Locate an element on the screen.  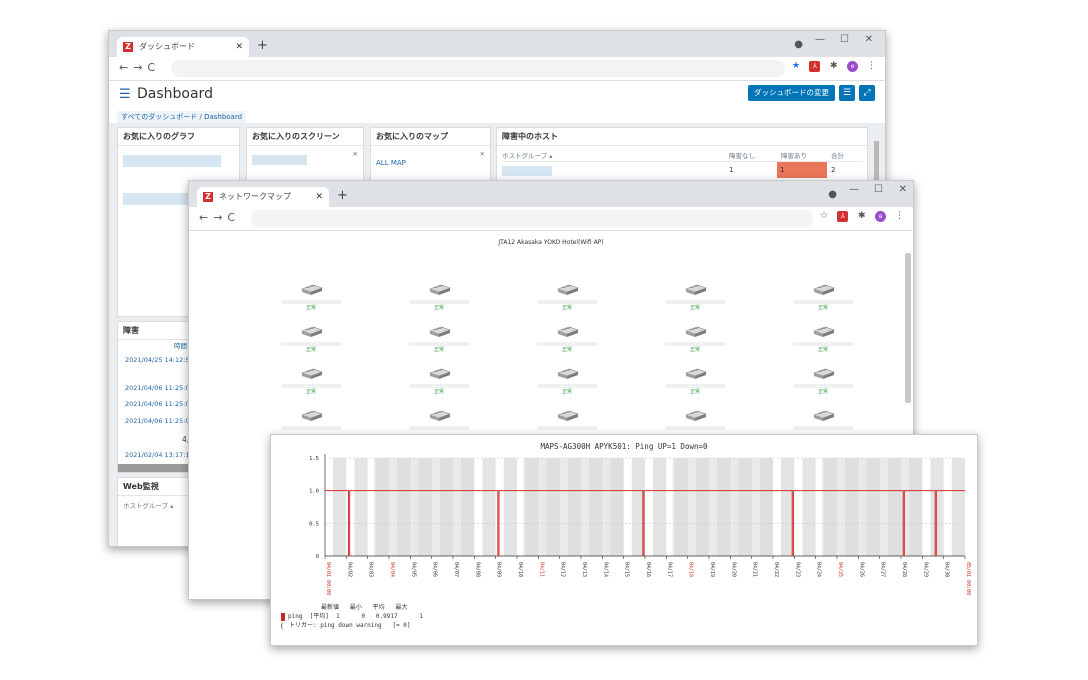
map-link-all: ALL MAP is located at coordinates (391, 163).